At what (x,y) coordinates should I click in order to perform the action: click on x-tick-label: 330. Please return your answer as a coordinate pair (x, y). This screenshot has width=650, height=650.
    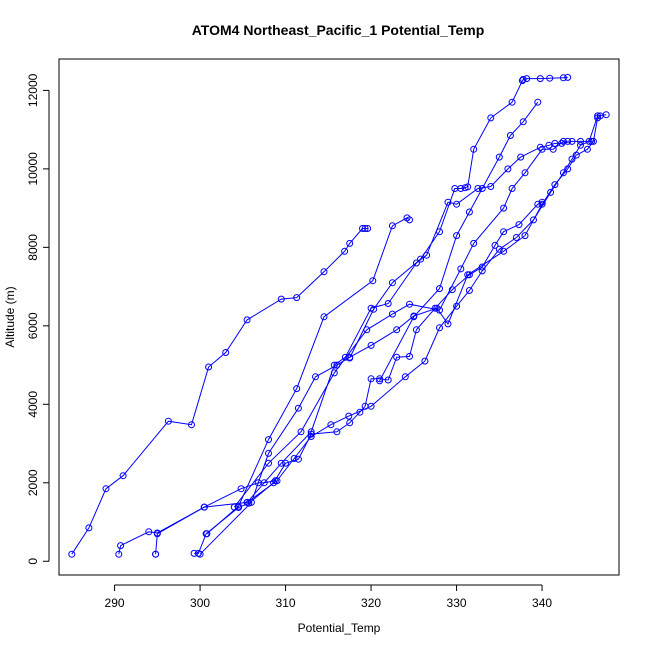
    Looking at the image, I should click on (457, 603).